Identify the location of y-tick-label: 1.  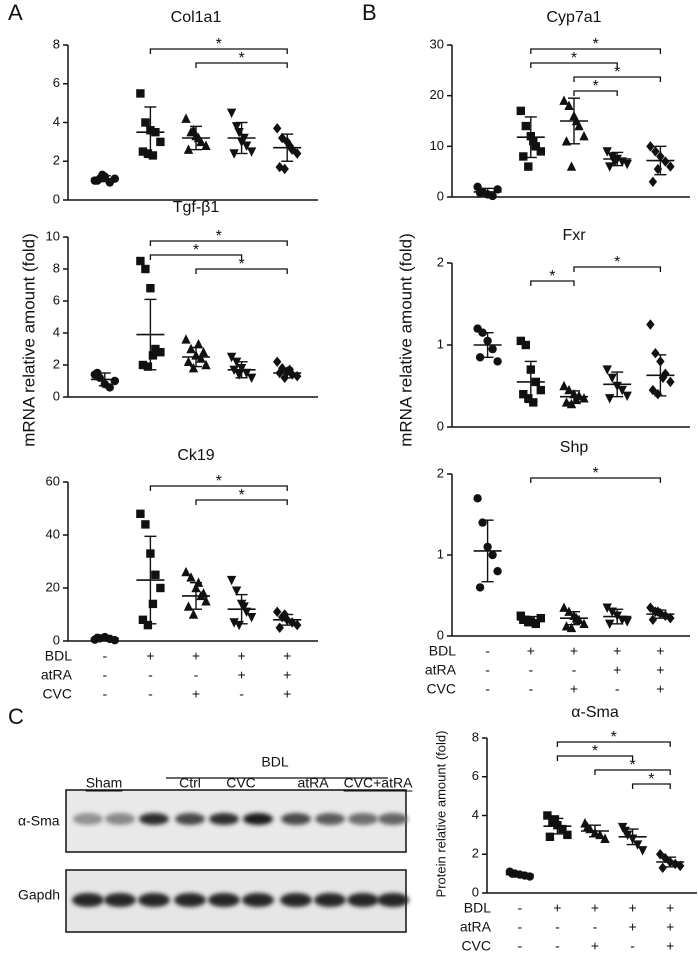
(440, 343).